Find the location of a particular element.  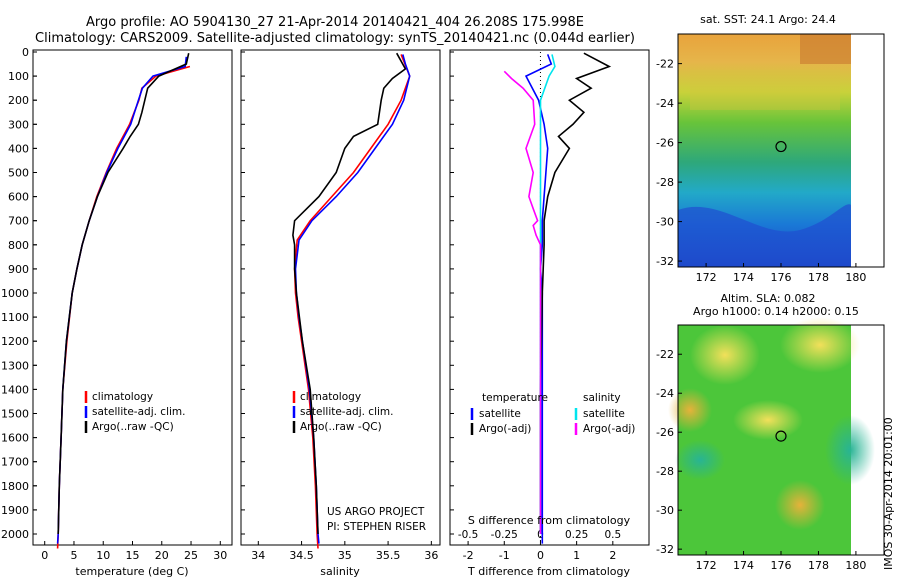

x-tick-label: 10 is located at coordinates (103, 555).